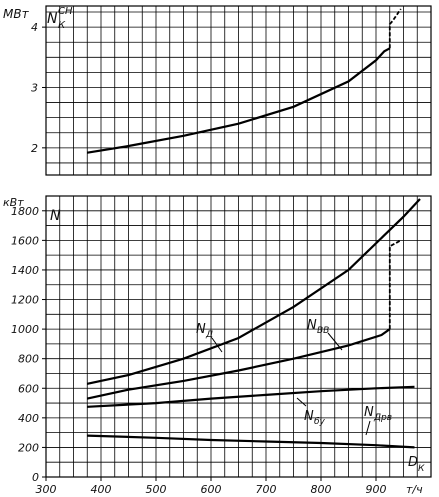  I want to click on y-tick-label: 0, so click(35, 477).